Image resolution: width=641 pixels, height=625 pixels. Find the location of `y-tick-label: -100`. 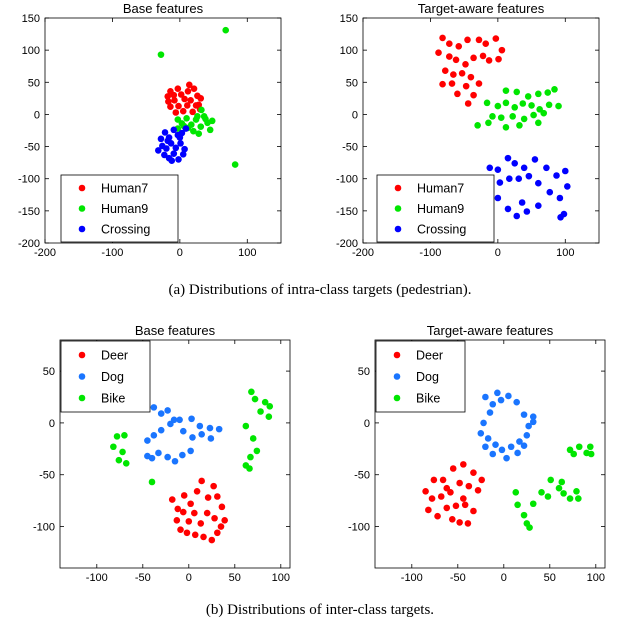

y-tick-label: -100 is located at coordinates (347, 180).